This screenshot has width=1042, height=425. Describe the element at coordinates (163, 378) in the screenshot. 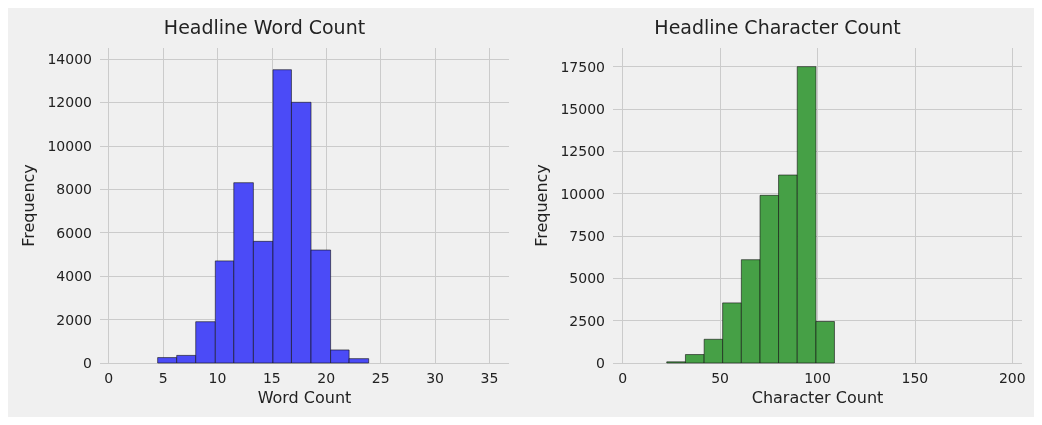

I see `x-tick-label: 5` at that location.